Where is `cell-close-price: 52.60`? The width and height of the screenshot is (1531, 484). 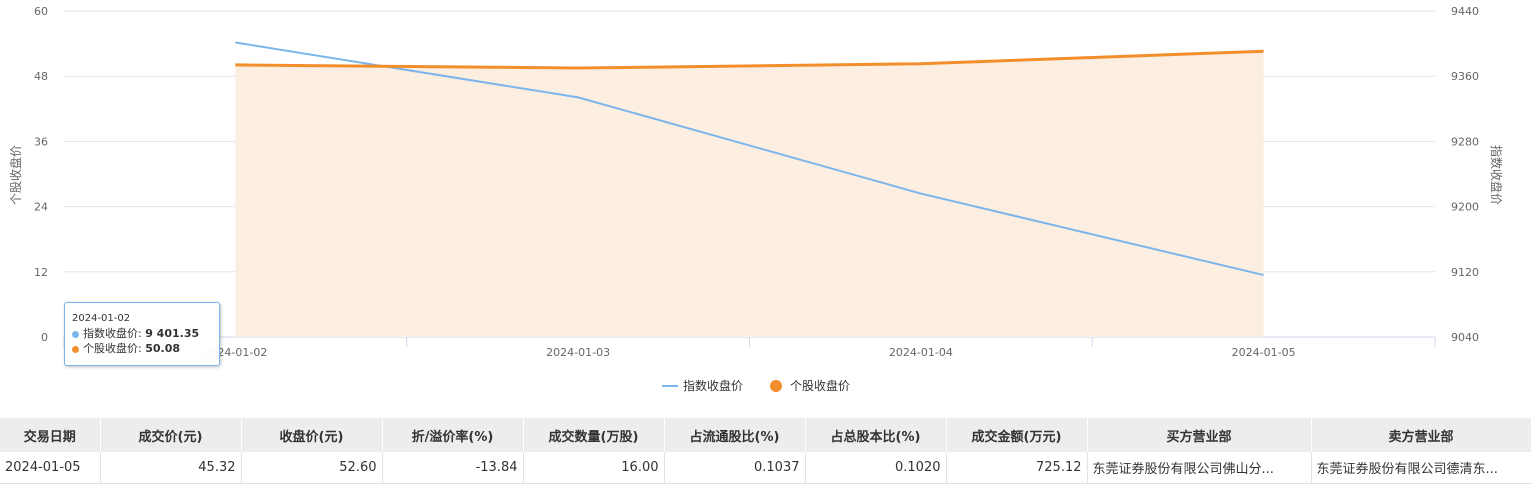 cell-close-price: 52.60 is located at coordinates (312, 468).